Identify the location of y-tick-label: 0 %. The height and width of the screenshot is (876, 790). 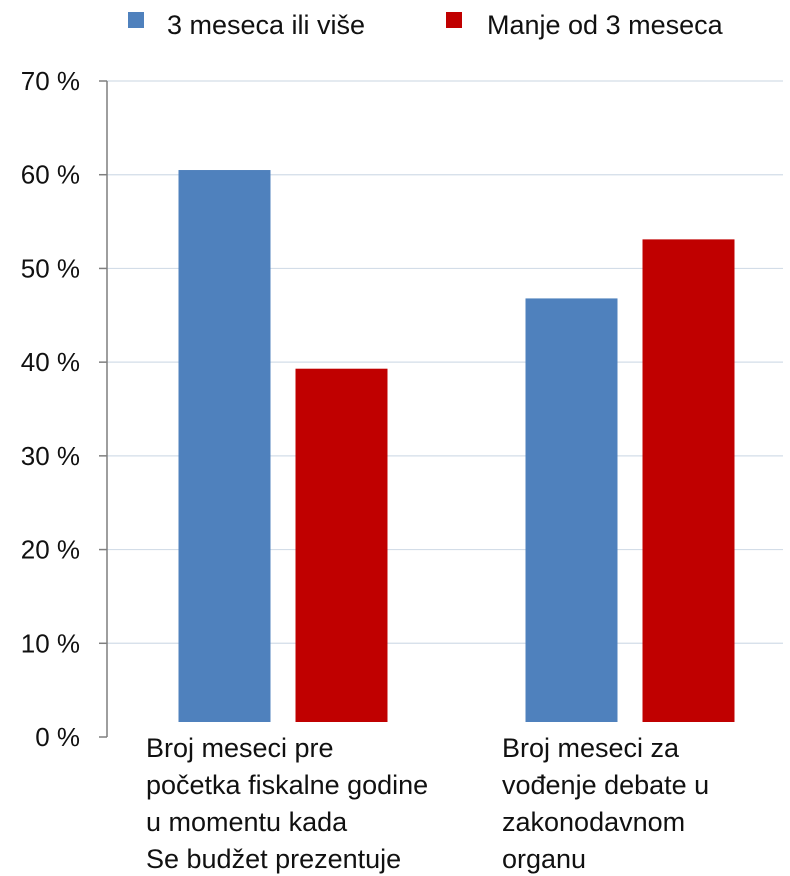
(57, 737).